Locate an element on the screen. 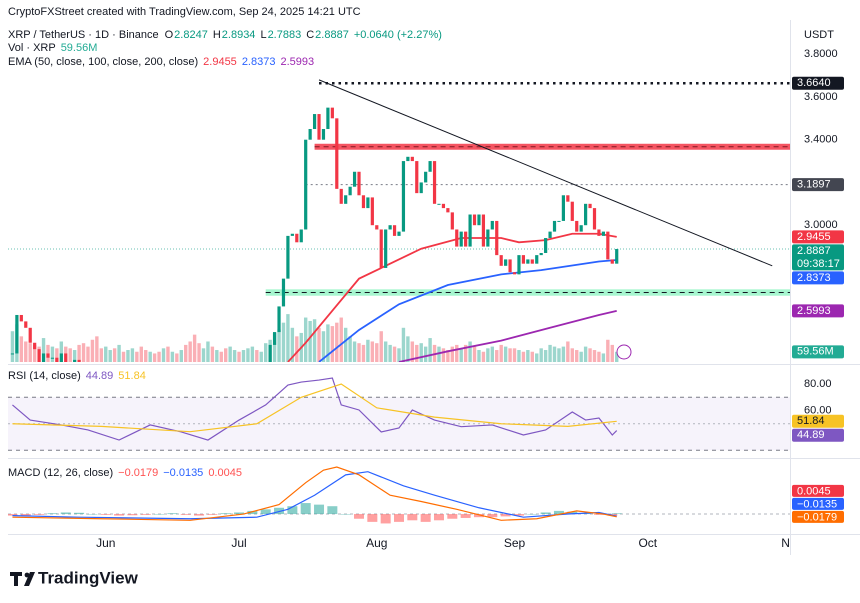  legend: Vol · XRP 59.56M is located at coordinates (52, 48).